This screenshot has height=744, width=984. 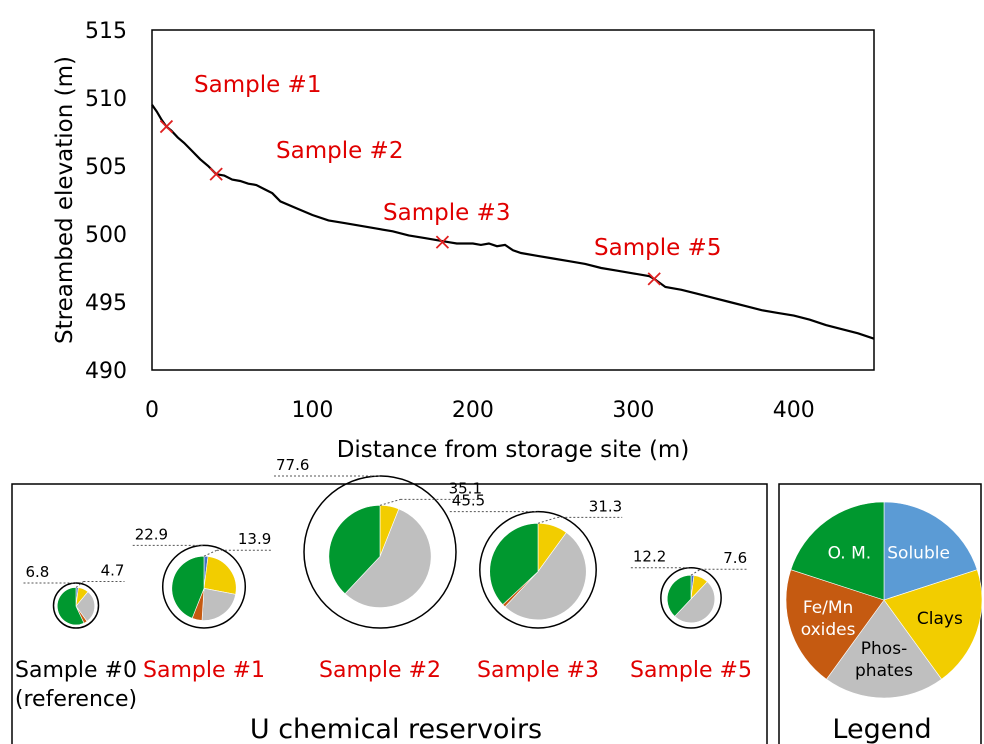 What do you see at coordinates (657, 248) in the screenshot?
I see `sample-label-5: Sample #5` at bounding box center [657, 248].